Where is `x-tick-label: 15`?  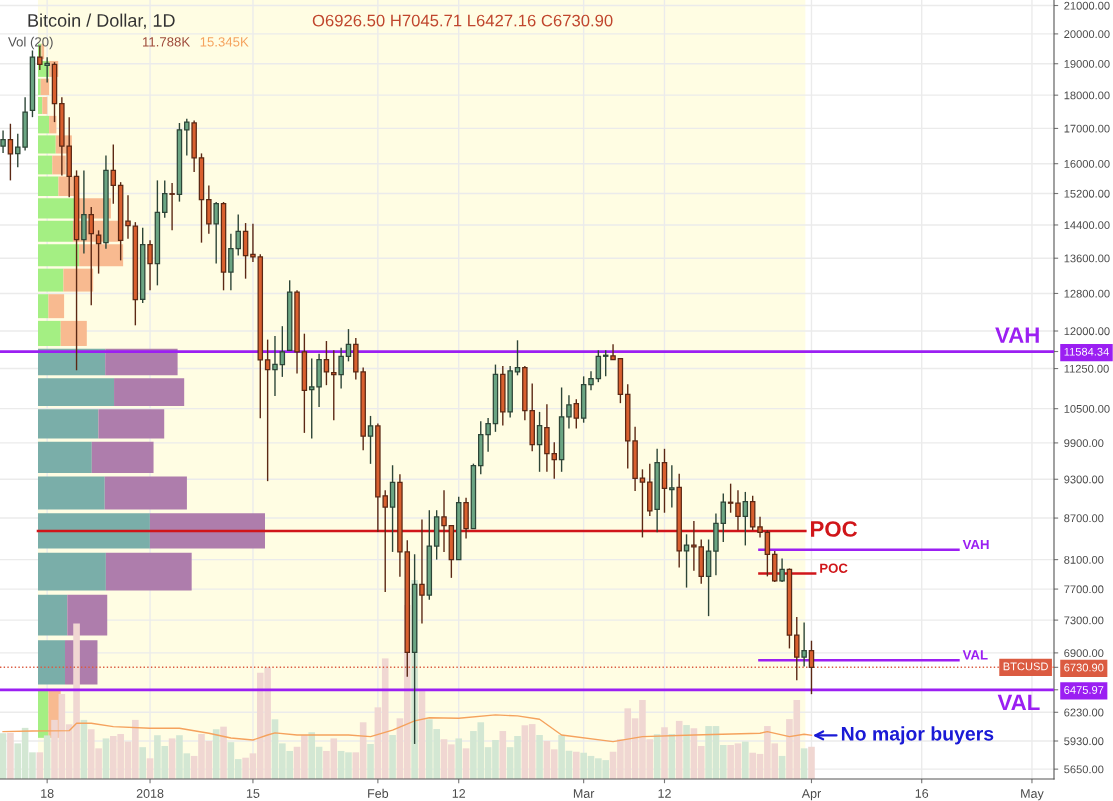
x-tick-label: 15 is located at coordinates (253, 793).